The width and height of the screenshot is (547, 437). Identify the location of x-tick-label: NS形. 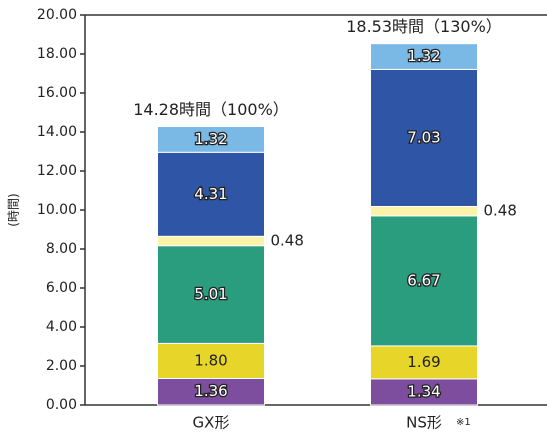
(424, 423).